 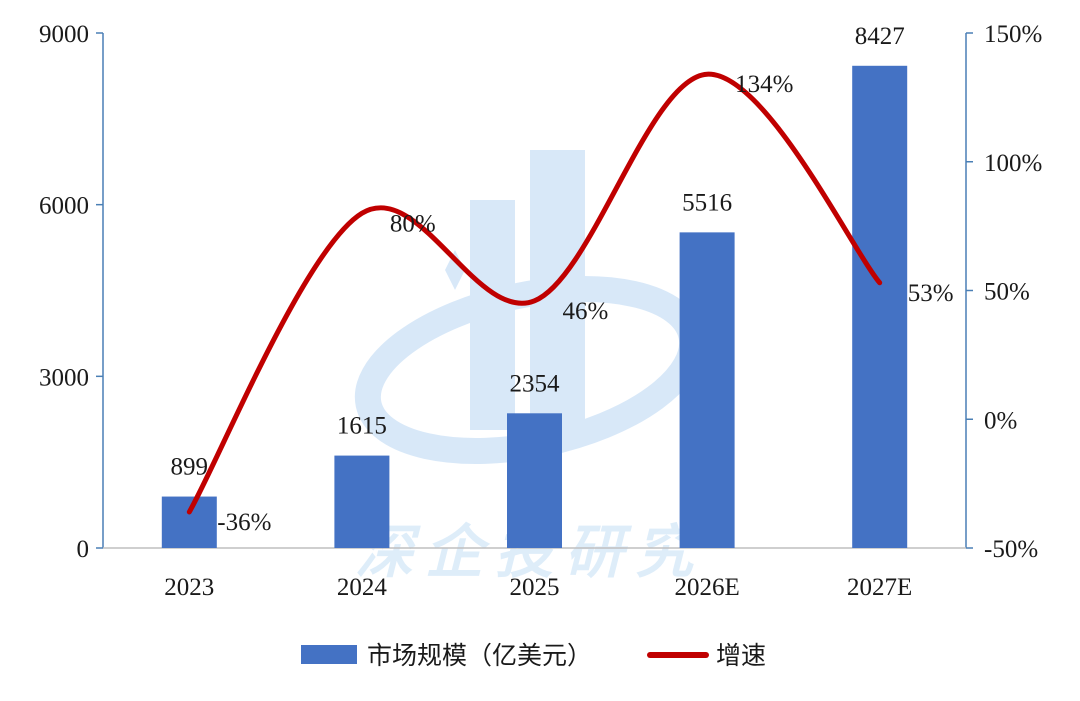 I want to click on right-tick-label: -50%, so click(x=1011, y=549).